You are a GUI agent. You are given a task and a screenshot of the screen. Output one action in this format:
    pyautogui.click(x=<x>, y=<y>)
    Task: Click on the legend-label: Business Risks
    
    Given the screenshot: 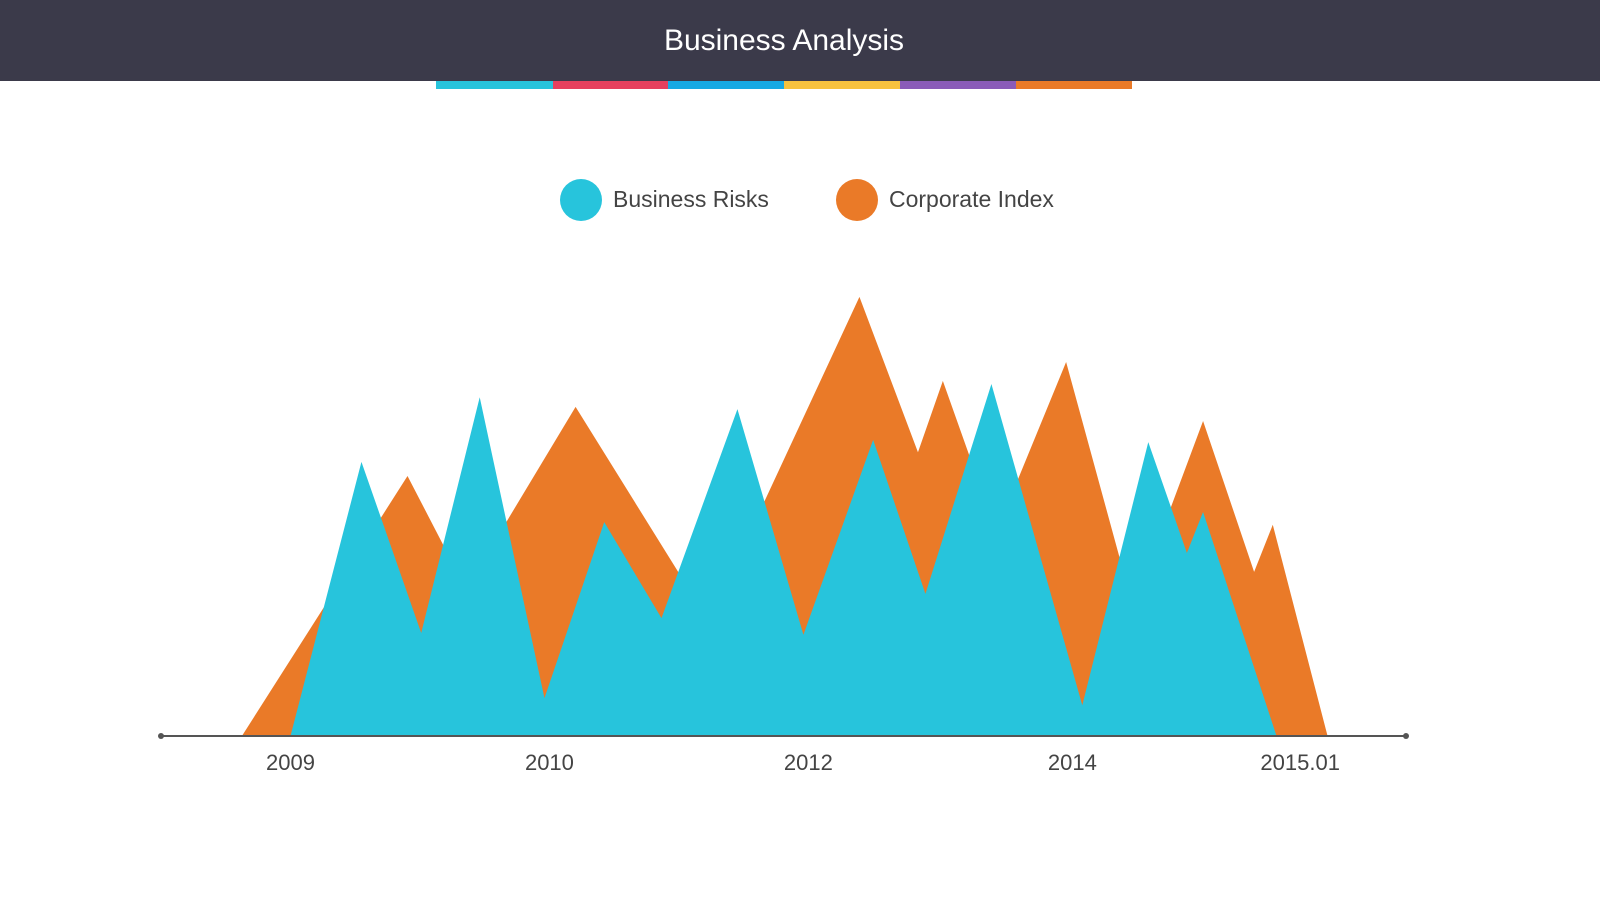 What is the action you would take?
    pyautogui.click(x=691, y=199)
    